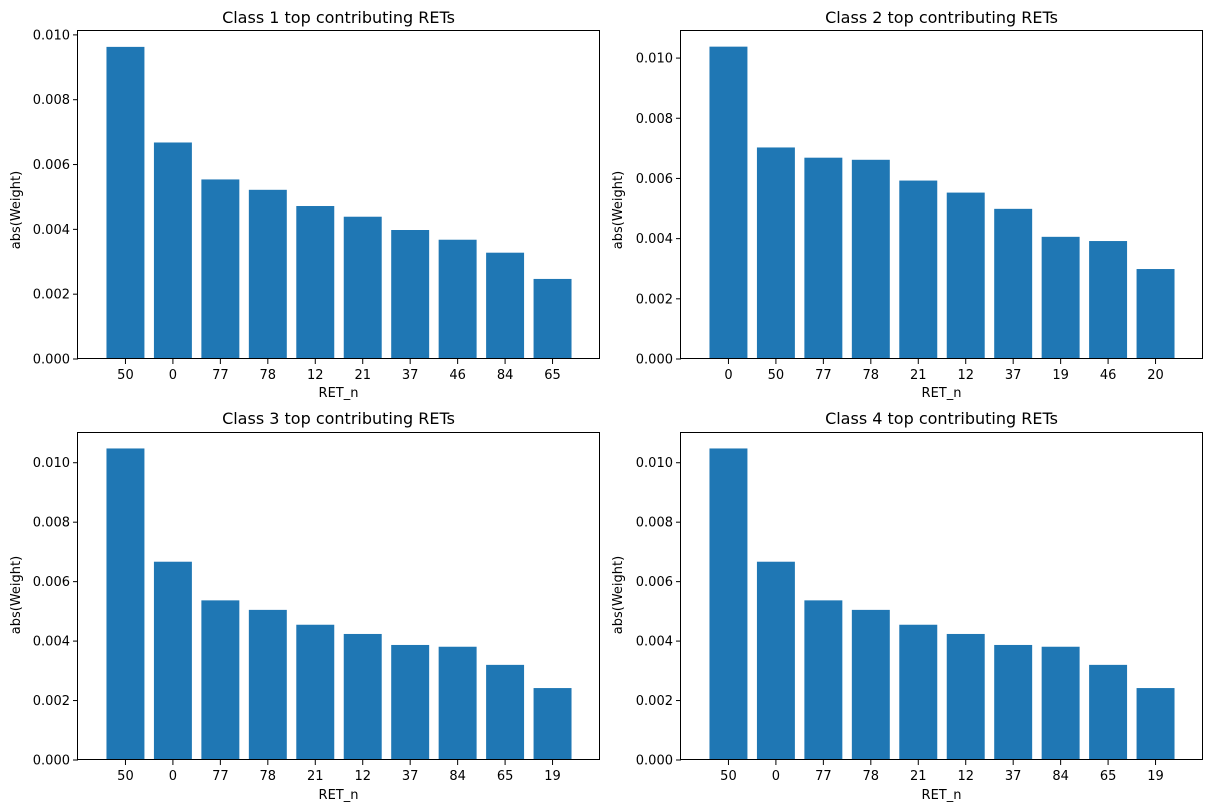 The image size is (1211, 811). Describe the element at coordinates (125, 776) in the screenshot. I see `x-tick-label: 50` at that location.